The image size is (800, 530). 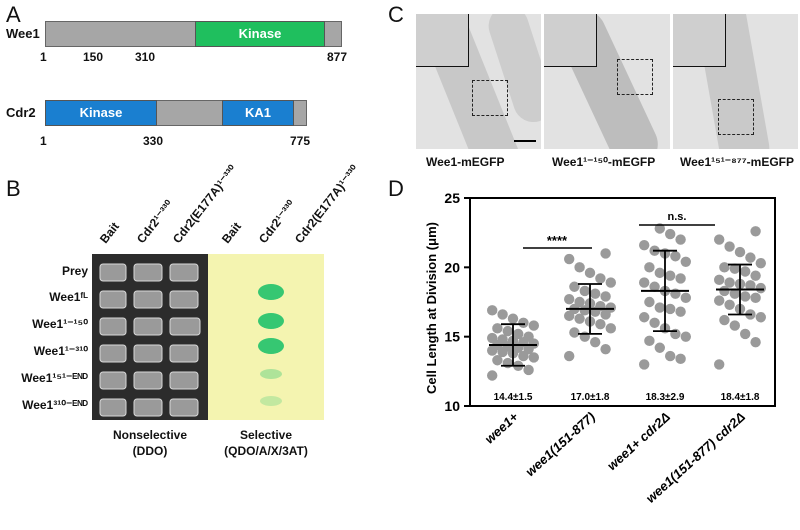 What do you see at coordinates (277, 221) in the screenshot?
I see `col-label-cdr2-2: Cdr2¹⁻³³⁰` at bounding box center [277, 221].